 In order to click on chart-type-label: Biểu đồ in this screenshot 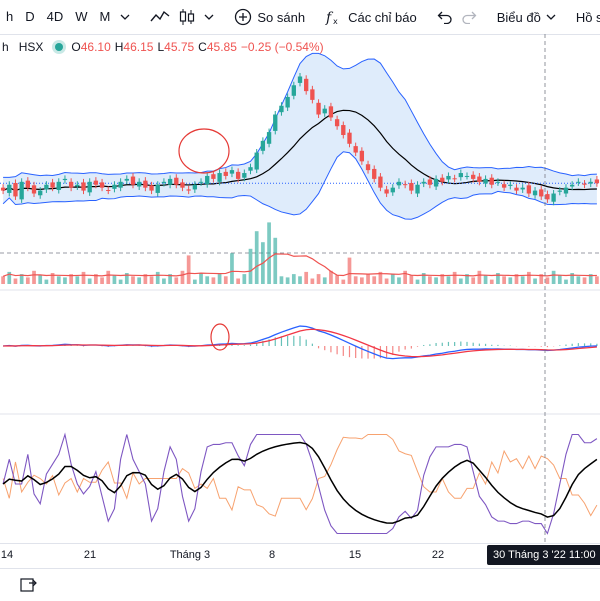, I will do `click(519, 17)`.